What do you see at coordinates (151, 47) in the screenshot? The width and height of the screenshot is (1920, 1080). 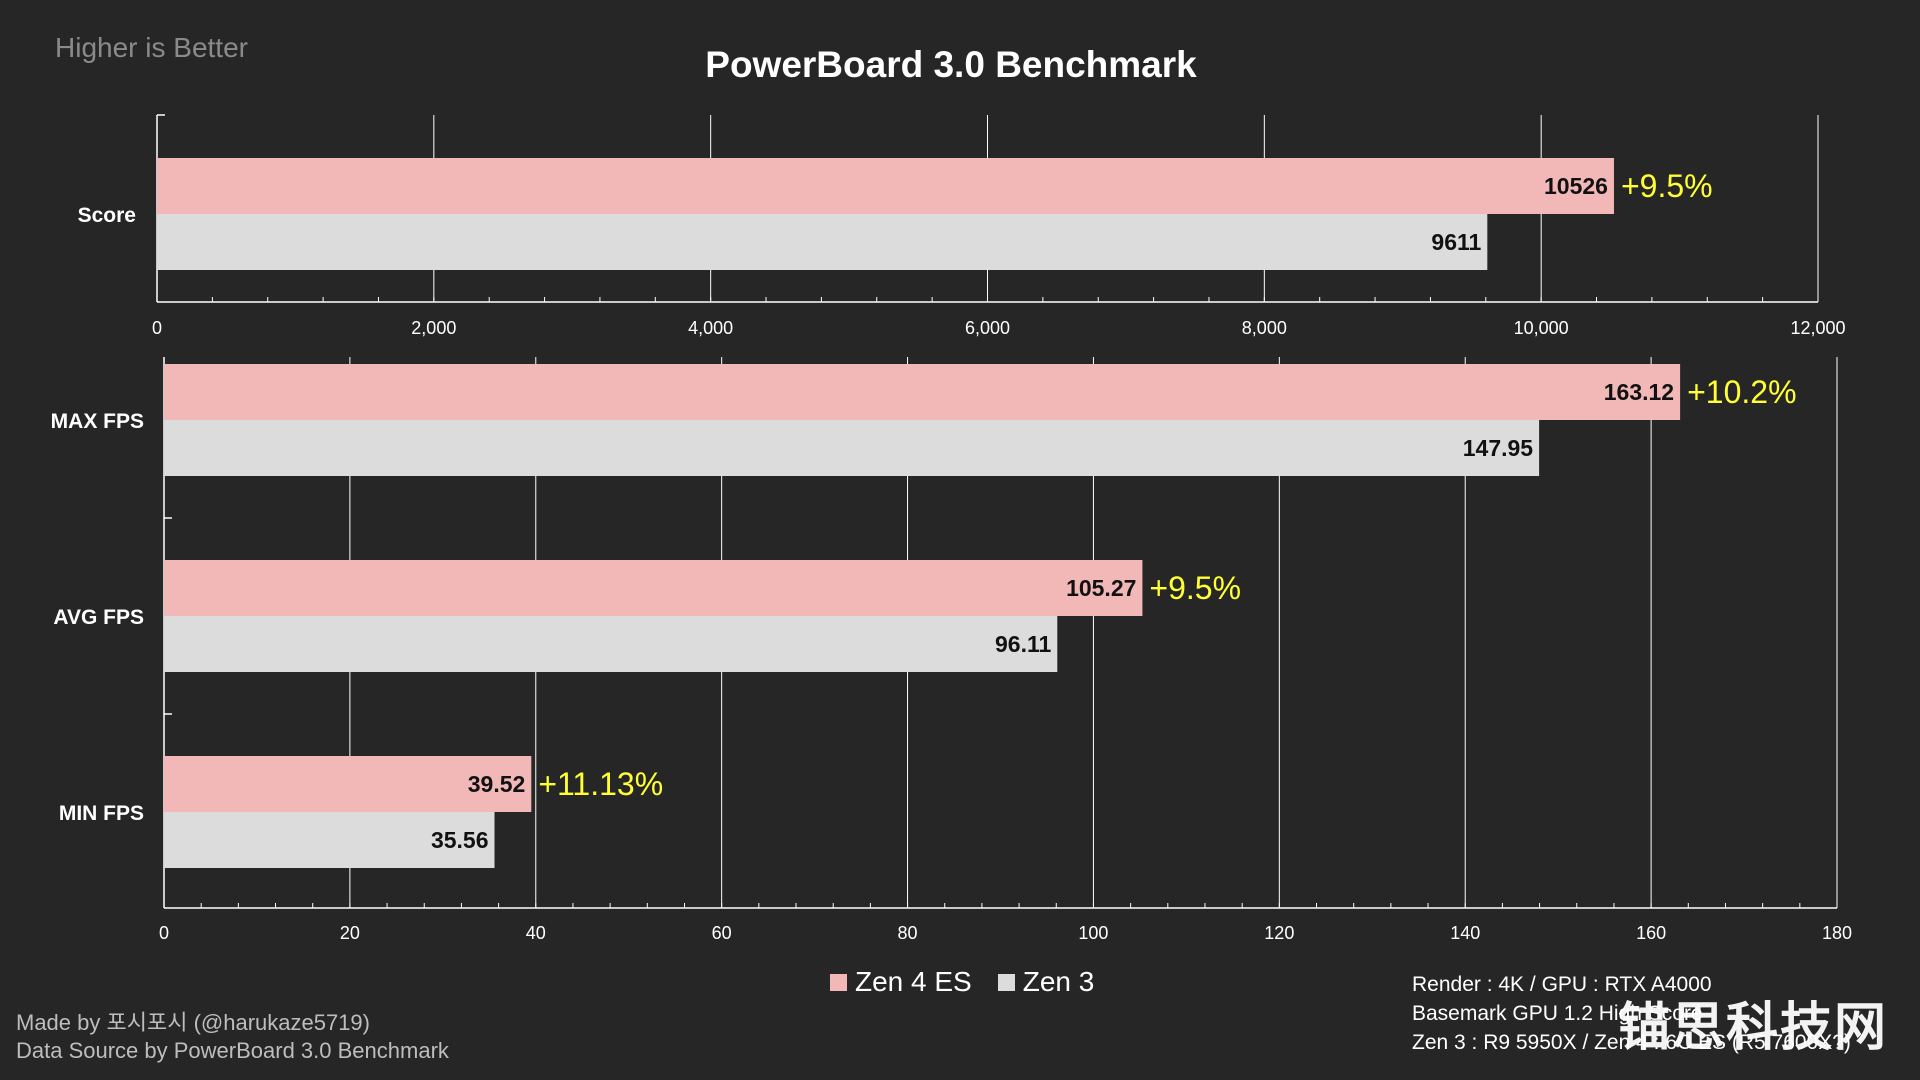 I see `higher-is-better-note: Higher is Better` at bounding box center [151, 47].